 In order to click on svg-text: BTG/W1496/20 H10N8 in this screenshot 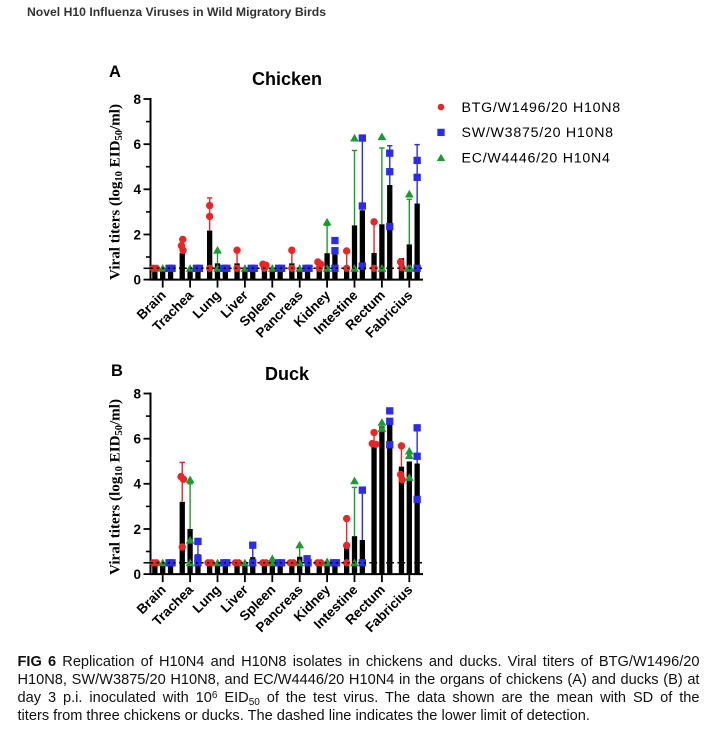, I will do `click(541, 108)`.